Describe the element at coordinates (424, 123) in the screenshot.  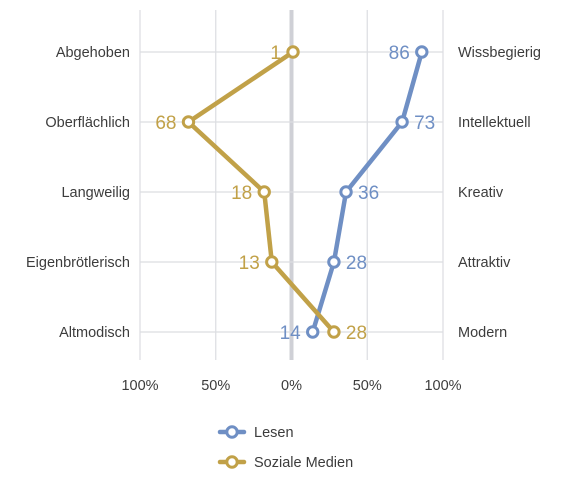
I see `data-label-lesen: 73` at that location.